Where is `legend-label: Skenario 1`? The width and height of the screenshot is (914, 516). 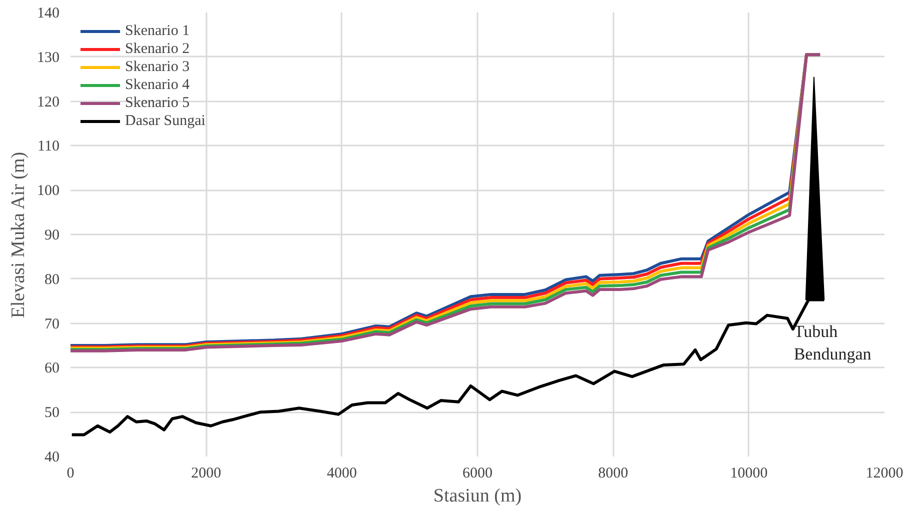
legend-label: Skenario 1 is located at coordinates (157, 31).